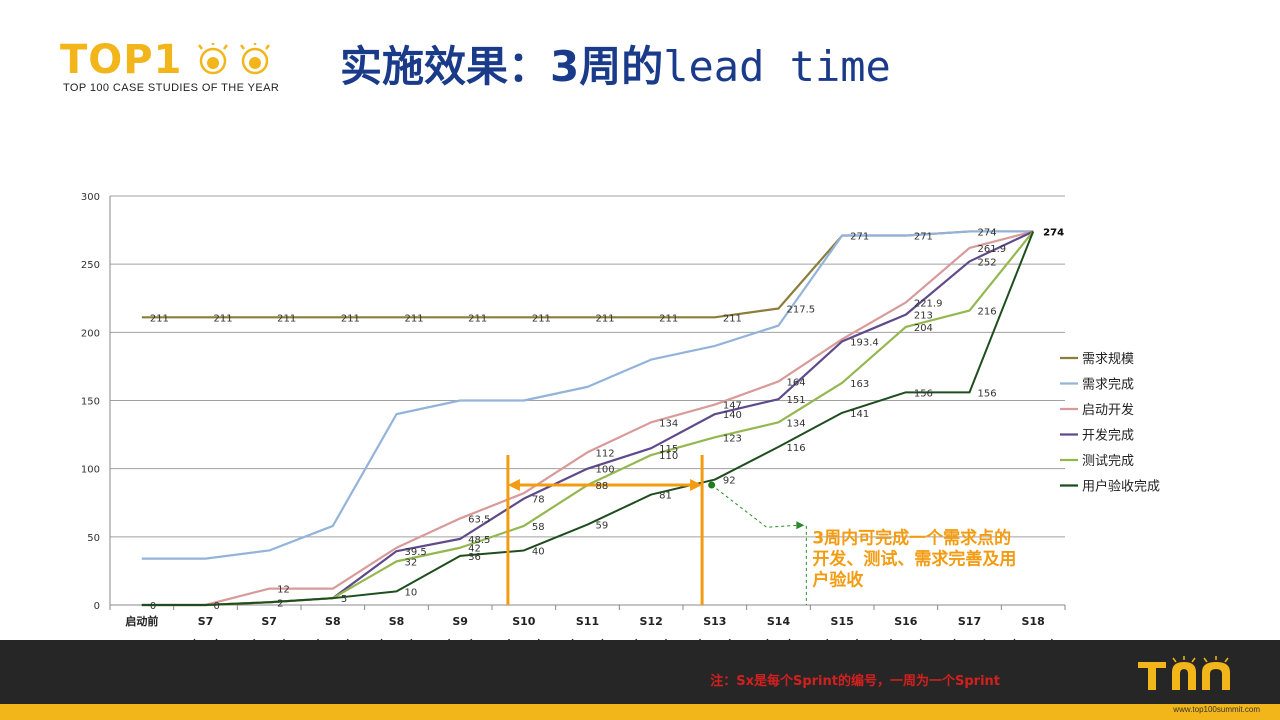 The image size is (1280, 720). I want to click on data-label: 147, so click(732, 406).